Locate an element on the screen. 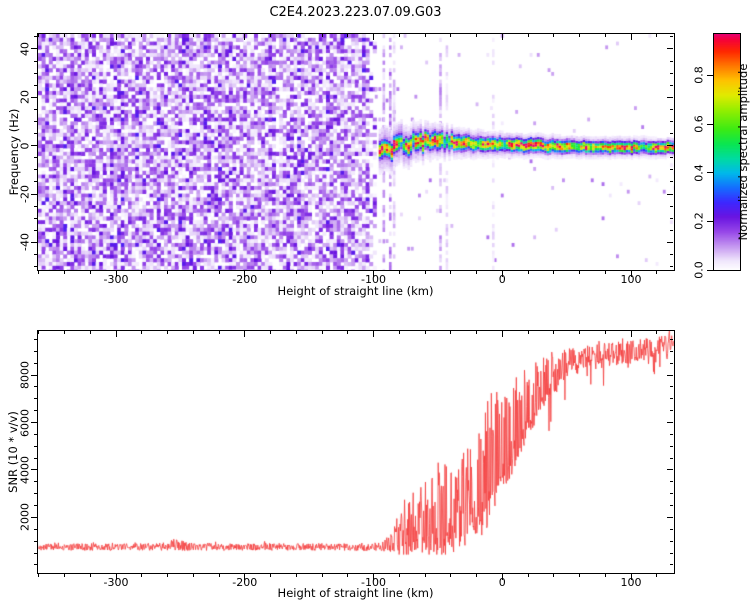 This screenshot has width=750, height=600. colorbar-gradient-canvas is located at coordinates (727, 152).